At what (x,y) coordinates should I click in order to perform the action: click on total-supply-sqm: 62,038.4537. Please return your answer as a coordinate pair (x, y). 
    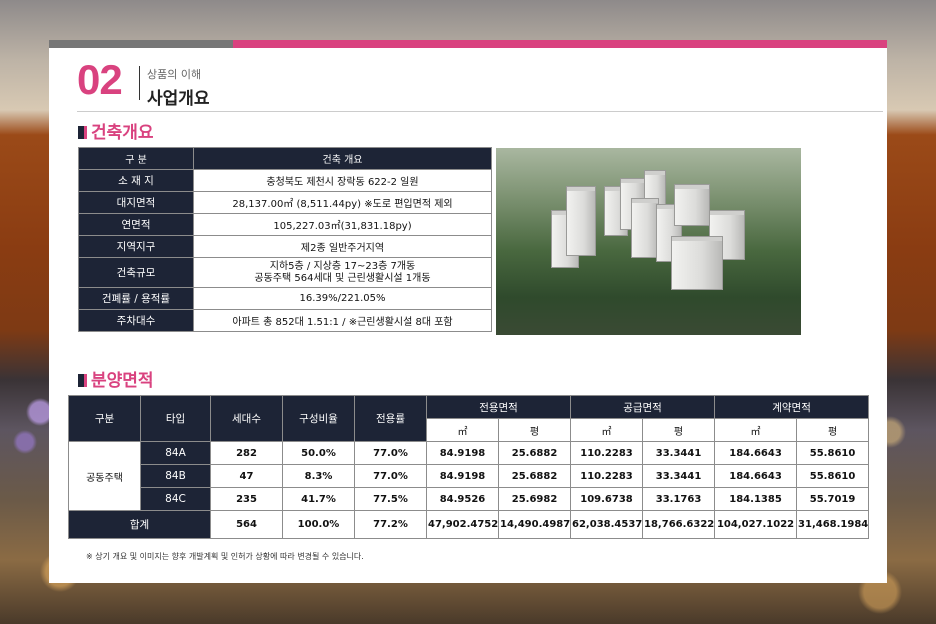
    Looking at the image, I should click on (607, 524).